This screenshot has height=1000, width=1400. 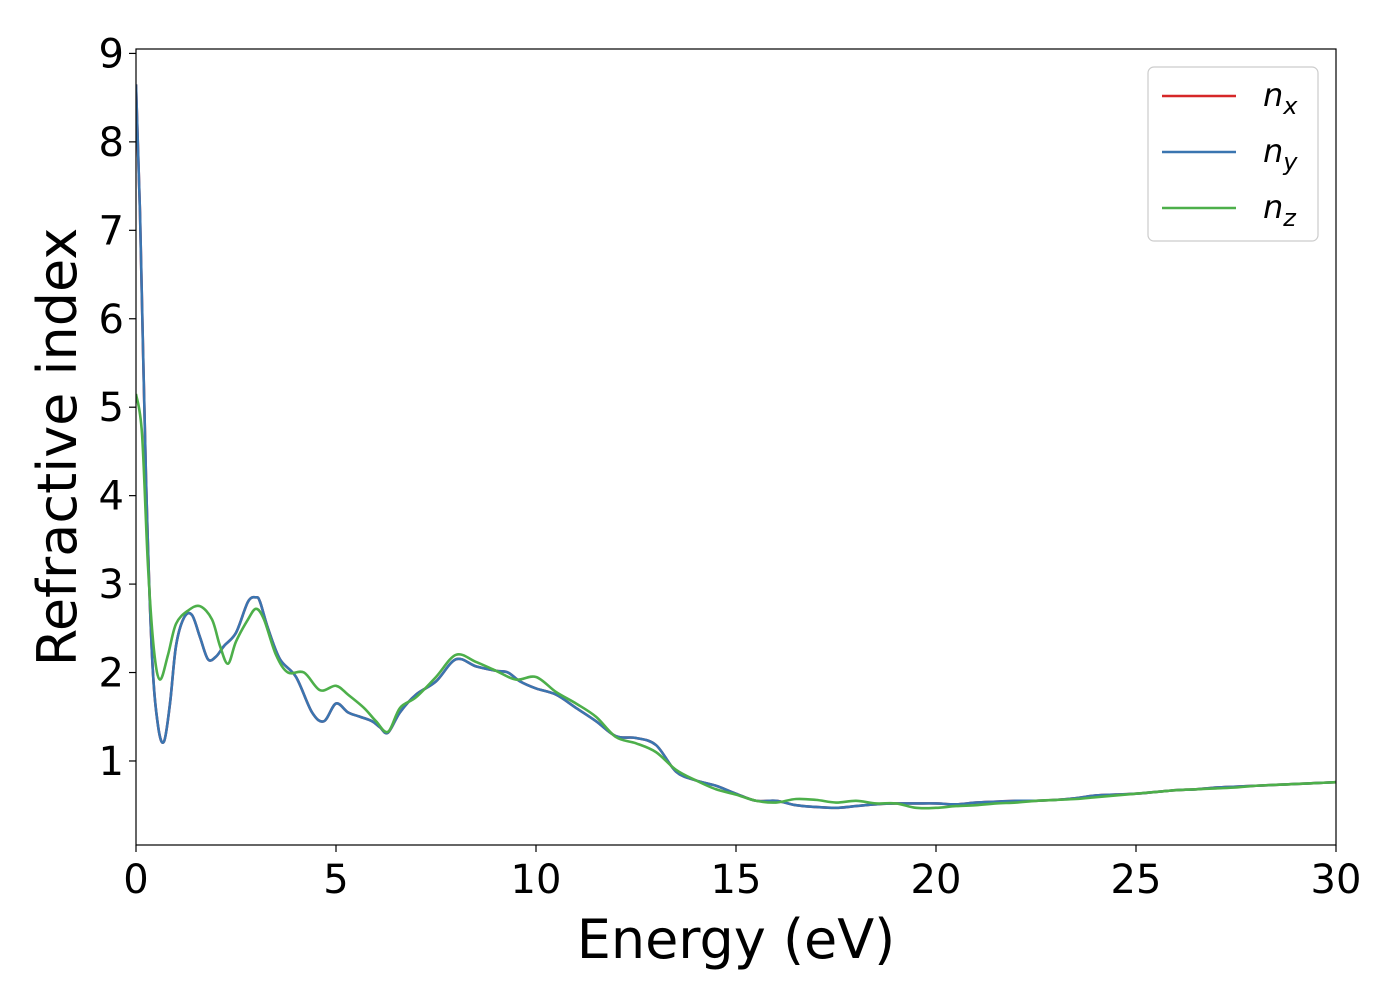 What do you see at coordinates (111, 143) in the screenshot?
I see `y-tick-label: 8` at bounding box center [111, 143].